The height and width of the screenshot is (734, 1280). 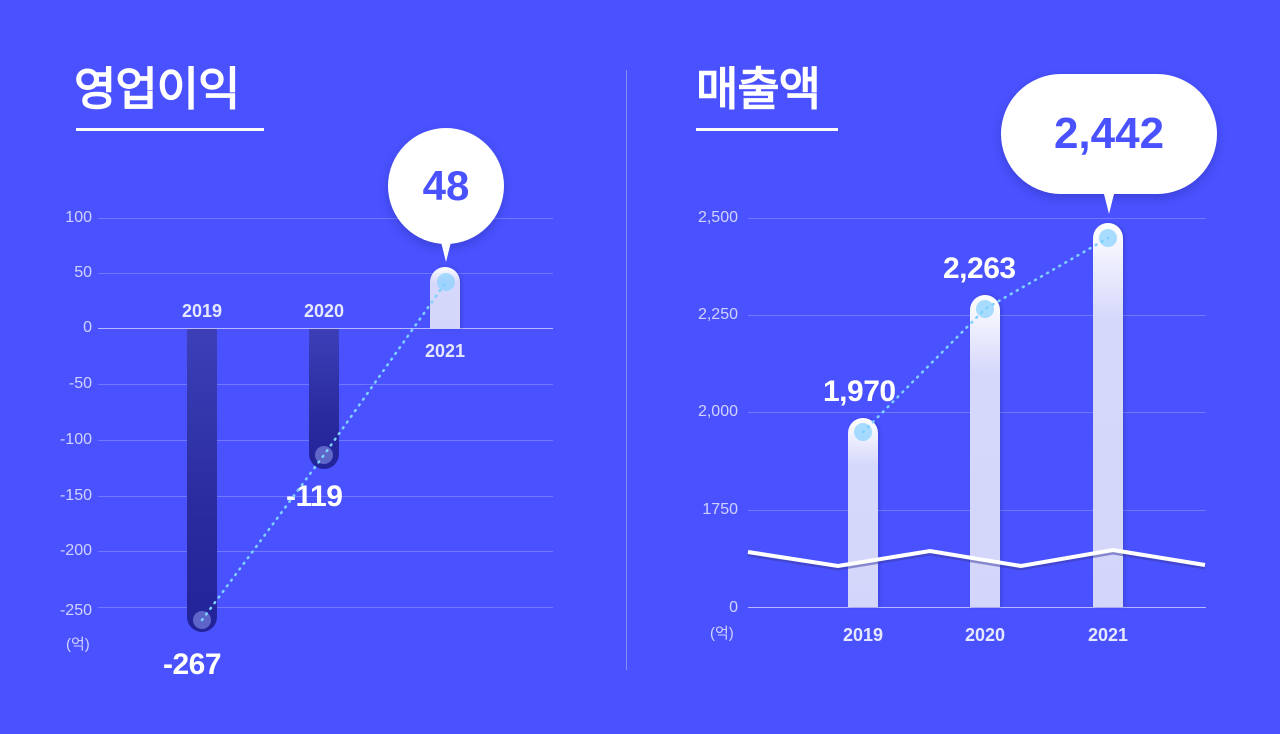 I want to click on y-tick: 50, so click(x=83, y=272).